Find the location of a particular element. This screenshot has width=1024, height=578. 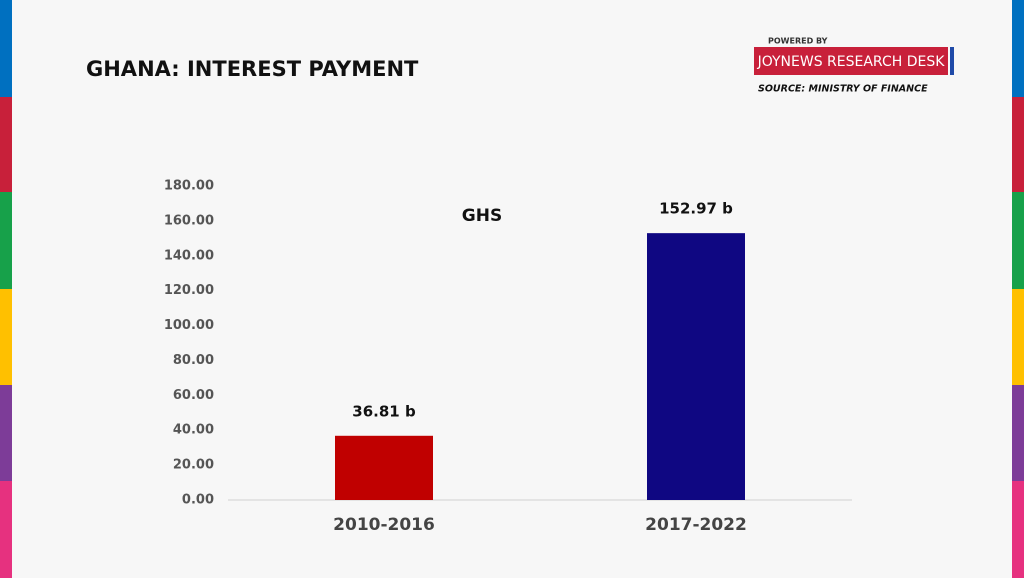

y-tick-label: 120.00 is located at coordinates (189, 290).